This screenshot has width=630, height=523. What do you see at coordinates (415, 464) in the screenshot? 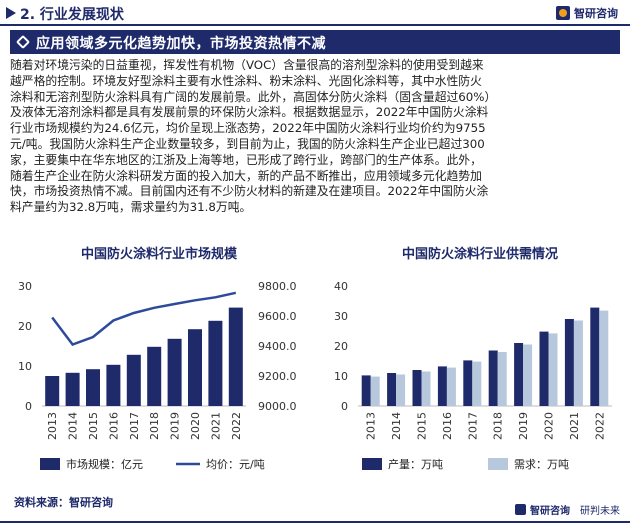
I see `legend-label: 产量：万吨` at bounding box center [415, 464].